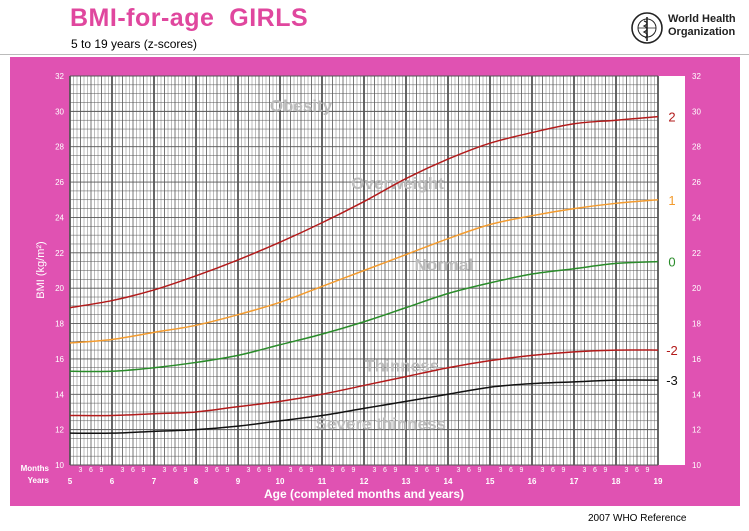 This screenshot has width=749, height=531. I want to click on x-tick-label: 8, so click(196, 481).